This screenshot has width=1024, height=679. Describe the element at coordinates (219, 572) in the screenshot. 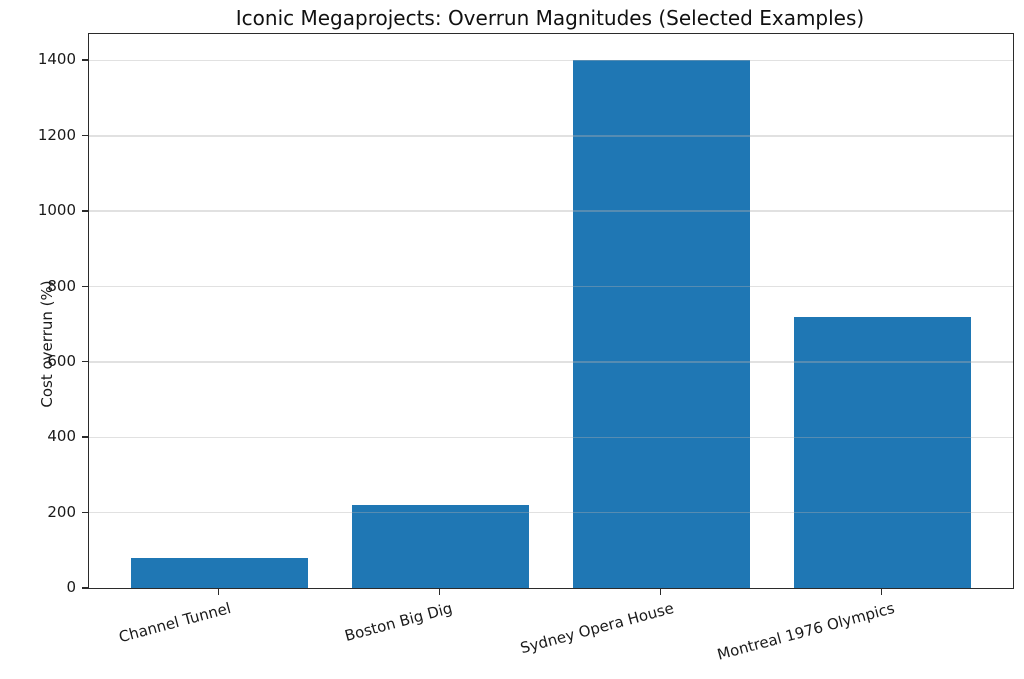

I see `bar-channel-tunnel` at that location.